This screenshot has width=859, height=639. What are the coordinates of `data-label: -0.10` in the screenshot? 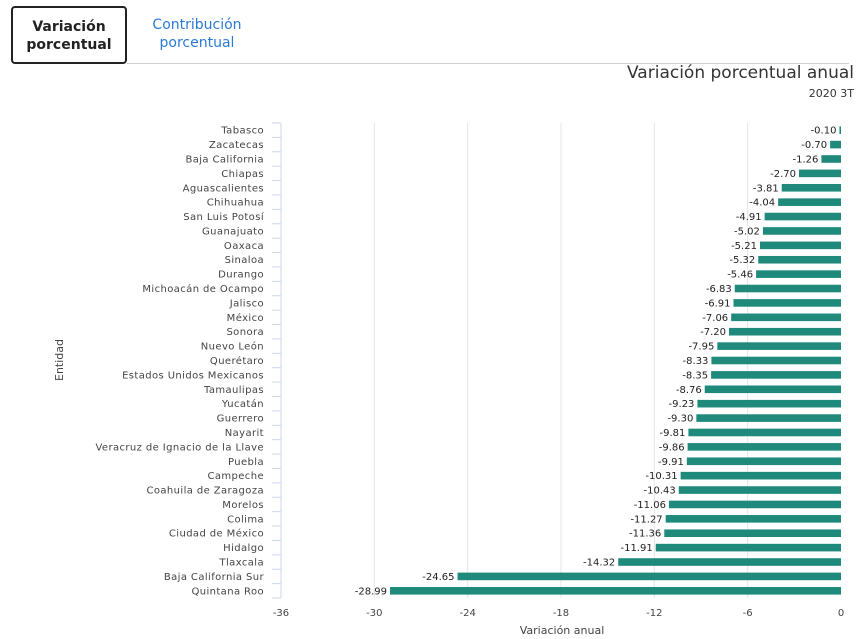 It's located at (824, 131).